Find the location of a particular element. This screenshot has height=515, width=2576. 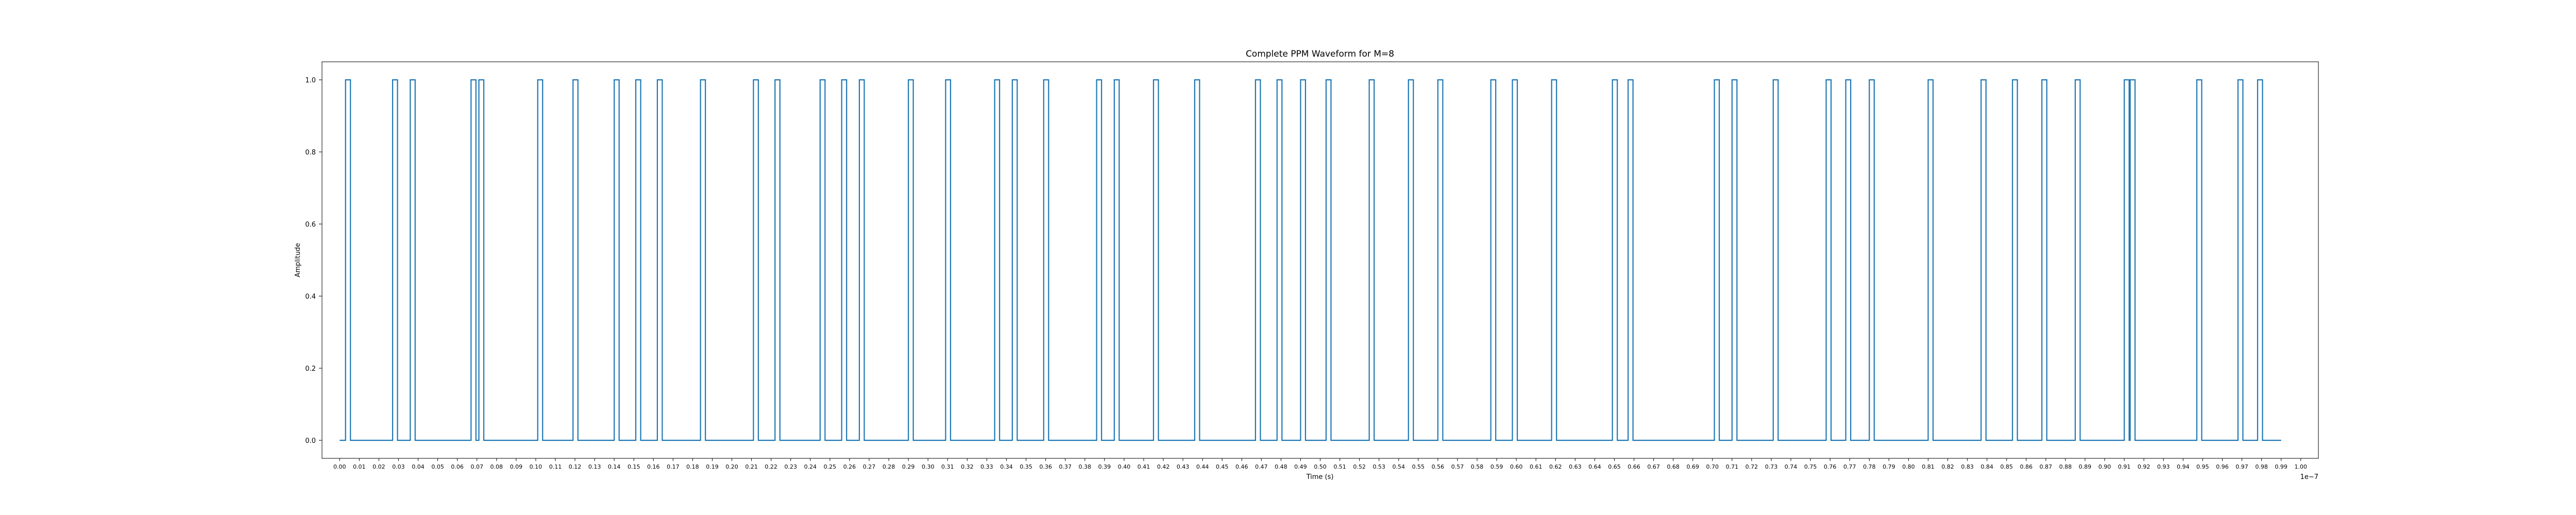

x-tick-label: 0.84 is located at coordinates (1986, 467).